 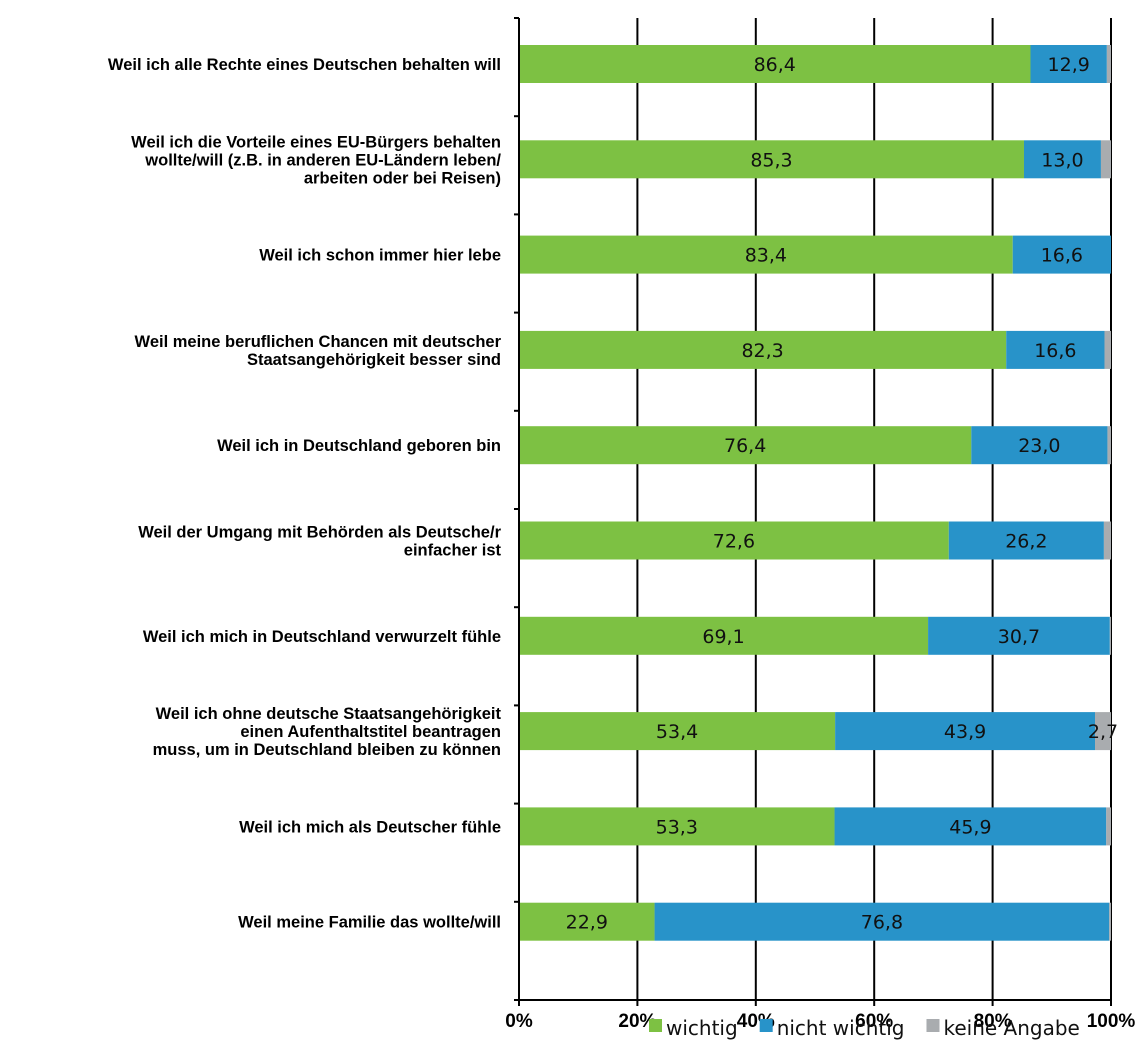 I want to click on legend: wichtig nicht wichtig keine Angabe, so click(x=864, y=1028).